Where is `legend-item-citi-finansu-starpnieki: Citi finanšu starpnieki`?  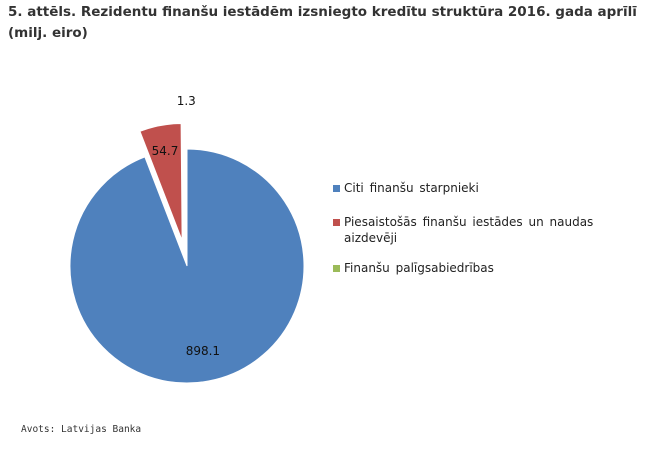
legend-item-citi-finansu-starpnieki: Citi finanšu starpnieki is located at coordinates (468, 188).